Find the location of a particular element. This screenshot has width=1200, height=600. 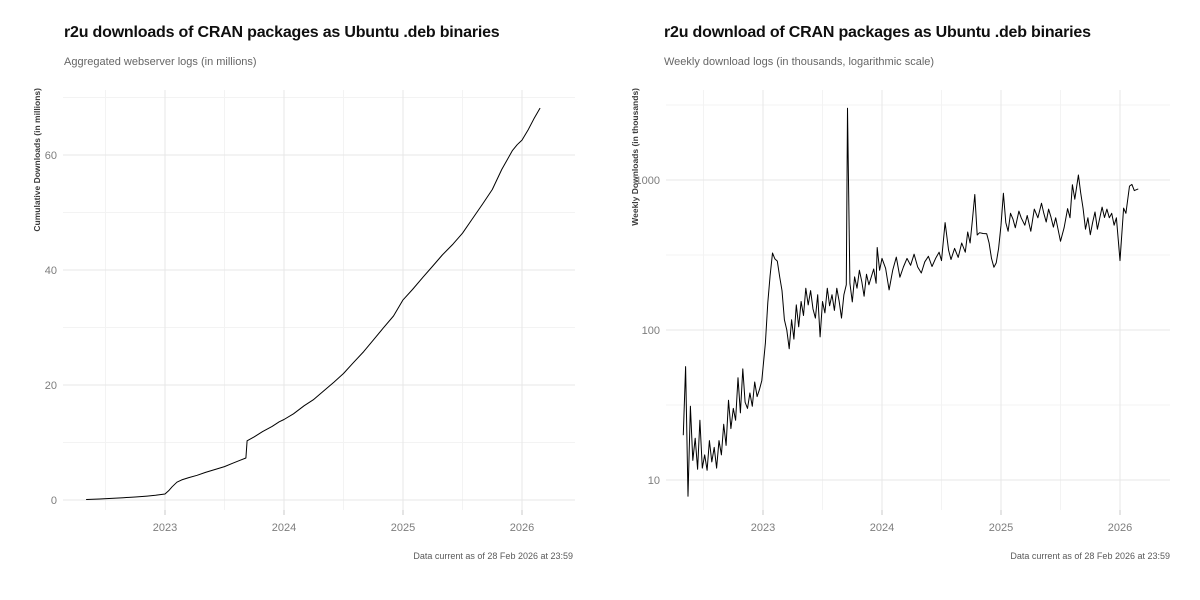

y-tick-label: 10 is located at coordinates (654, 481).